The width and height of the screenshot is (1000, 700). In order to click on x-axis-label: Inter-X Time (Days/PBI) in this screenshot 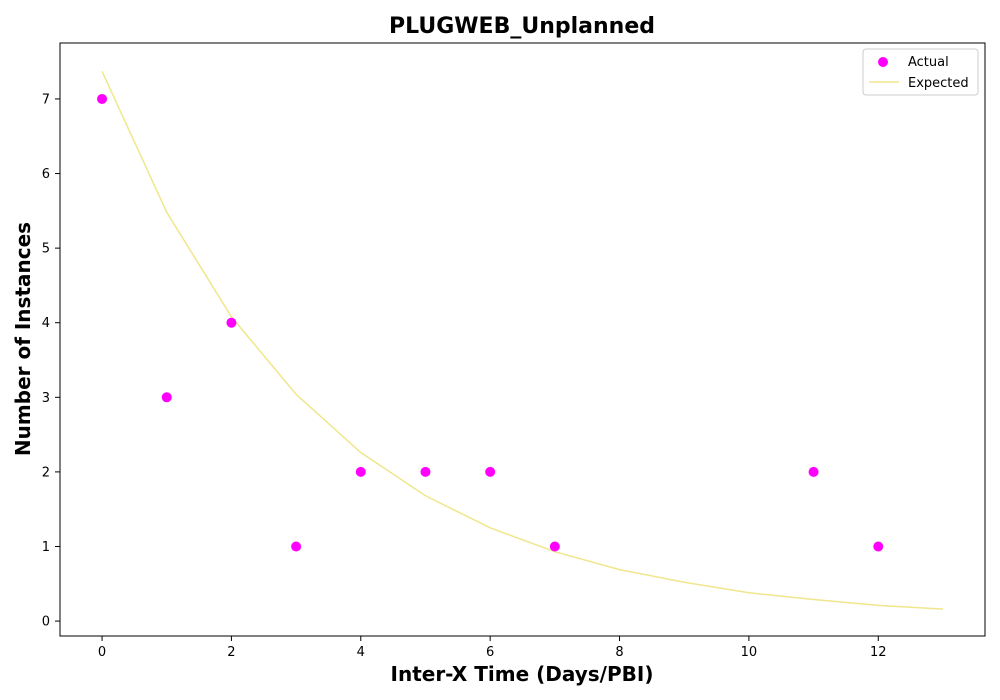, I will do `click(522, 674)`.